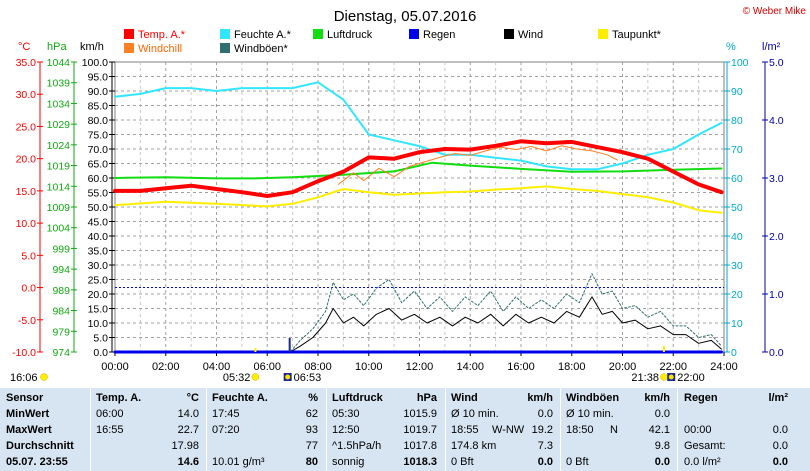 The width and height of the screenshot is (810, 471). I want to click on x-tick-label: 12:00, so click(420, 367).